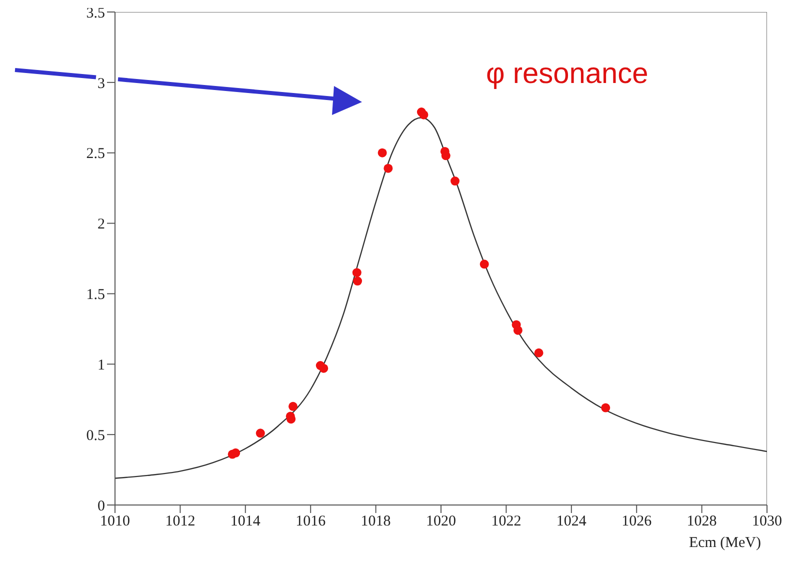  What do you see at coordinates (101, 365) in the screenshot?
I see `y-tick-label: 1` at bounding box center [101, 365].